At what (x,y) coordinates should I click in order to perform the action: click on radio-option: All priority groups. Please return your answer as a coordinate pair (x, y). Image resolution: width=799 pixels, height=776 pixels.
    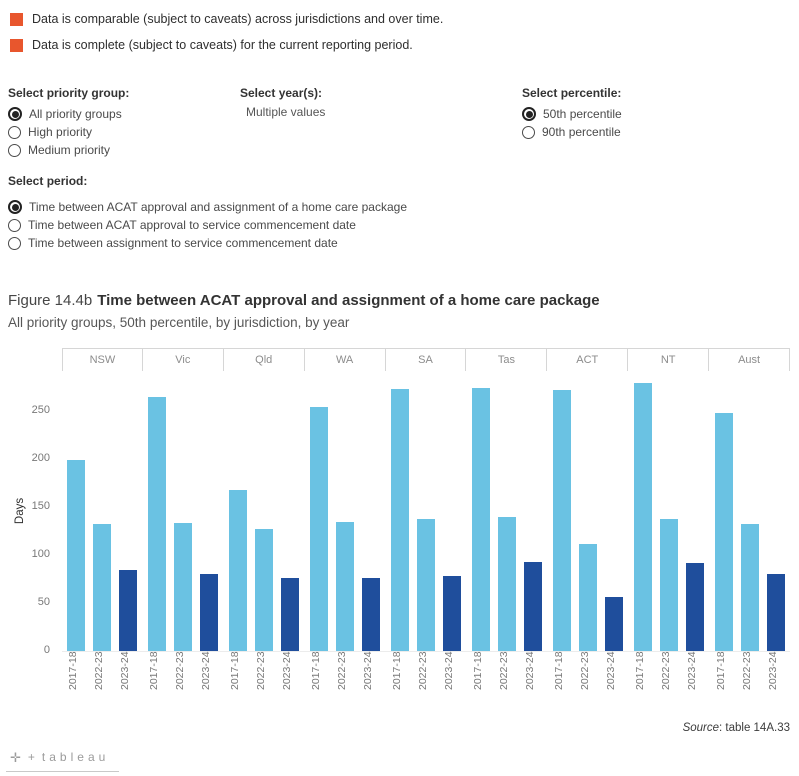
    Looking at the image, I should click on (68, 114).